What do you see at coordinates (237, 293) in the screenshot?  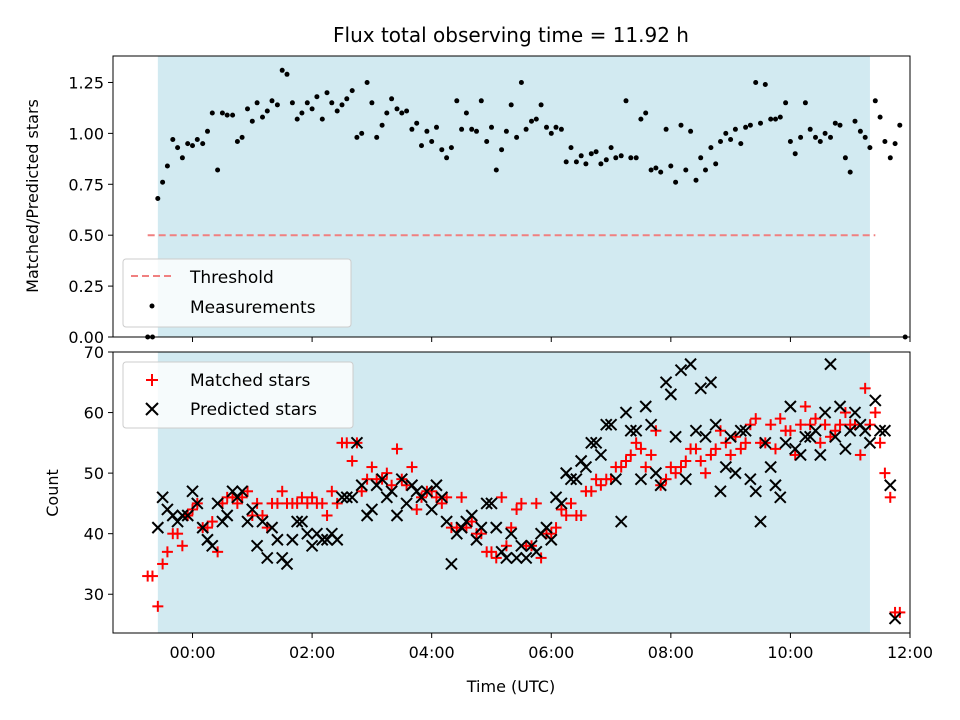 I see `top-legend-box` at bounding box center [237, 293].